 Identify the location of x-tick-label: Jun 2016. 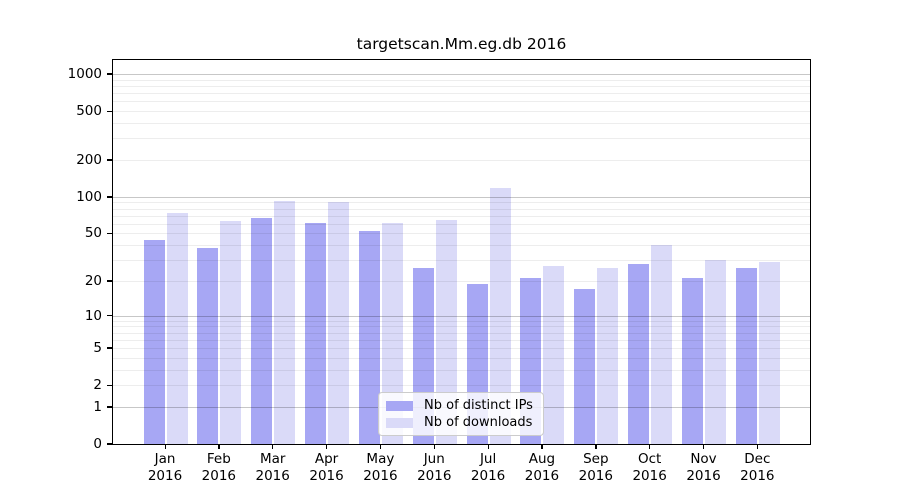
(434, 467).